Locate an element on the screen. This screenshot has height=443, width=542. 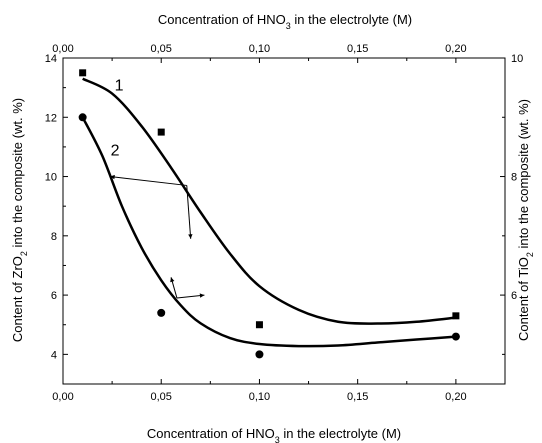
y-left-tick-label: 10 is located at coordinates (51, 178).